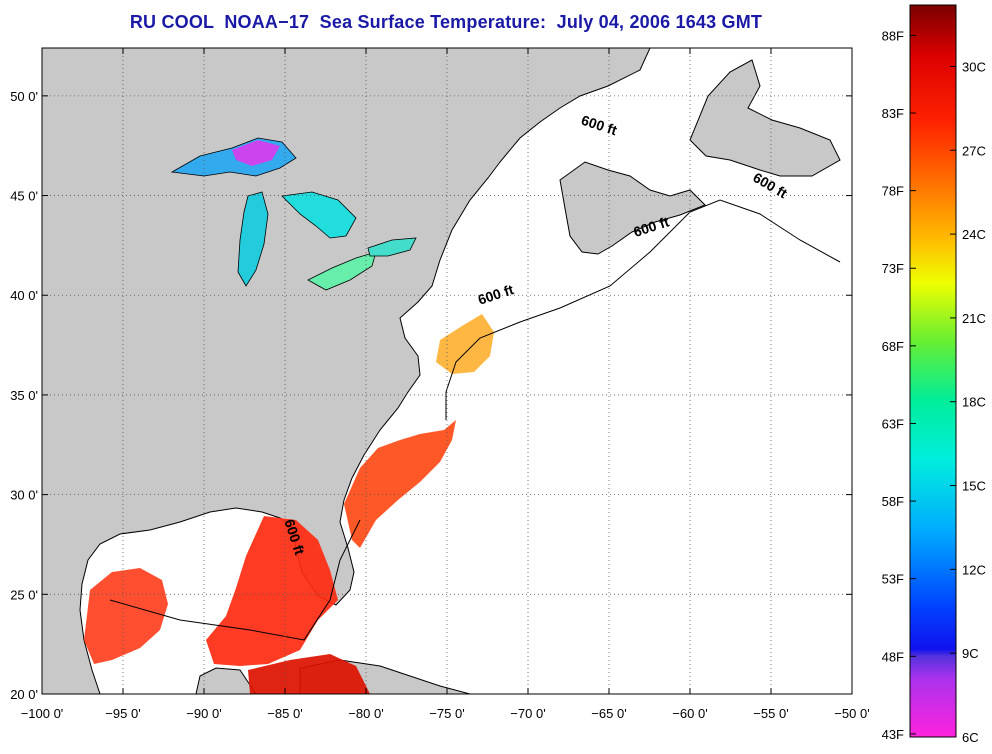 The width and height of the screenshot is (992, 754). Describe the element at coordinates (974, 569) in the screenshot. I see `colorbar-c-label: 12C` at that location.